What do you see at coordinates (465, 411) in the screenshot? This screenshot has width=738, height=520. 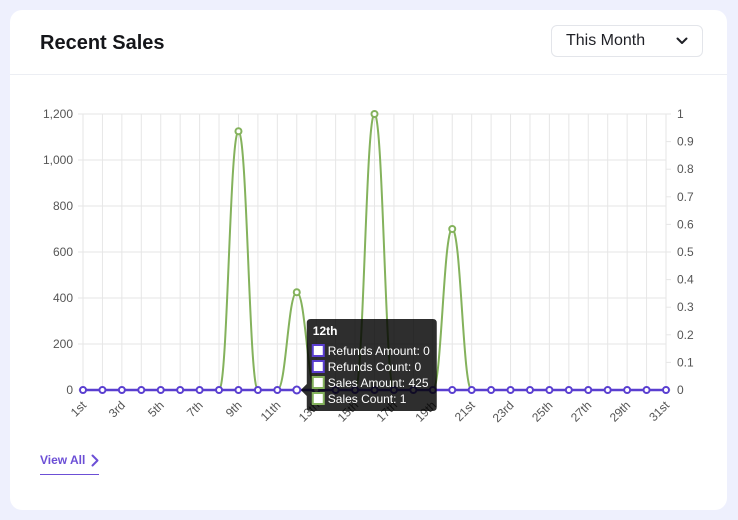 I see `x-tick-label: 21st` at bounding box center [465, 411].